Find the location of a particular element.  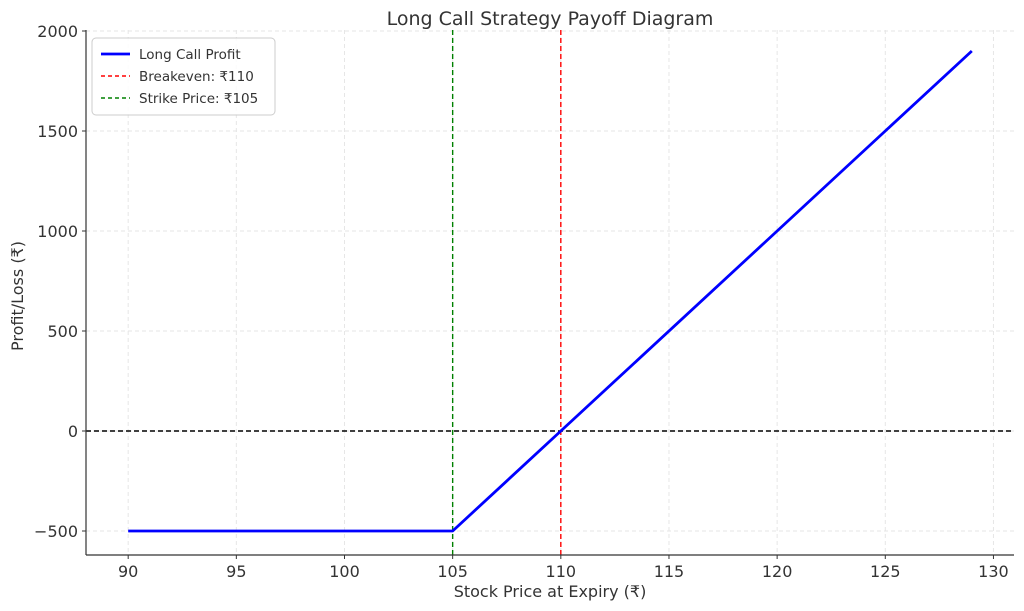

x-tick-label: 100 is located at coordinates (344, 571).